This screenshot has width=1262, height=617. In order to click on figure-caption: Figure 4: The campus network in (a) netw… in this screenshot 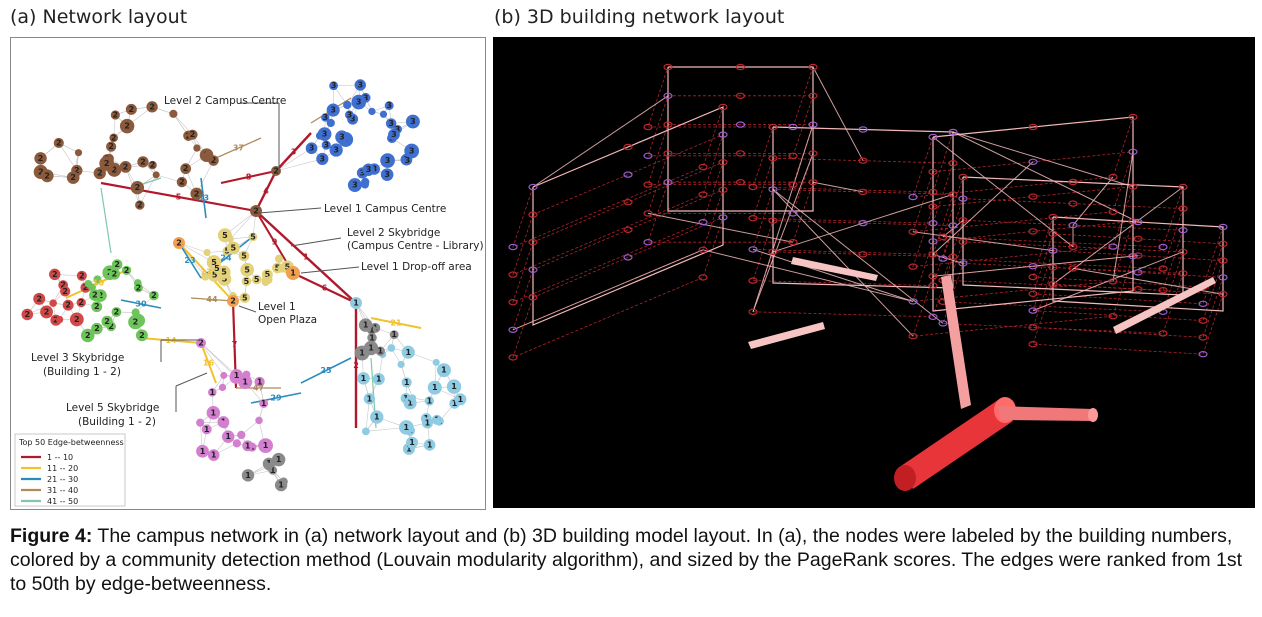, I will do `click(633, 560)`.